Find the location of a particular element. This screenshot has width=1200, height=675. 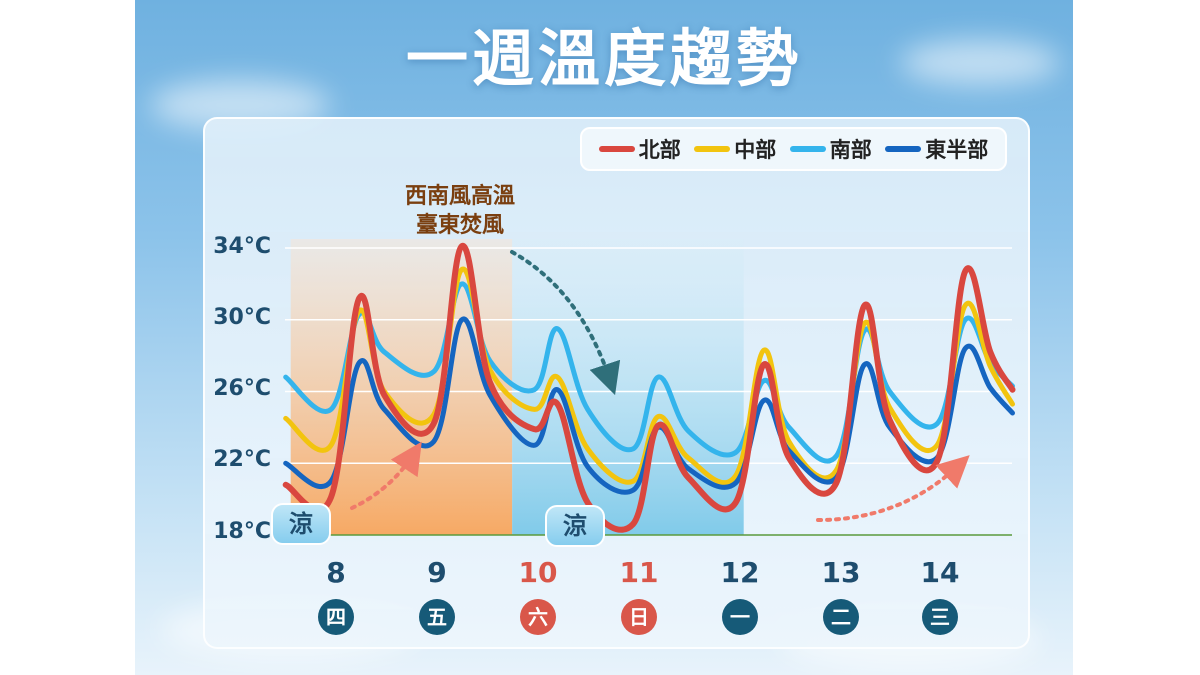

date-label: 8 is located at coordinates (336, 572).